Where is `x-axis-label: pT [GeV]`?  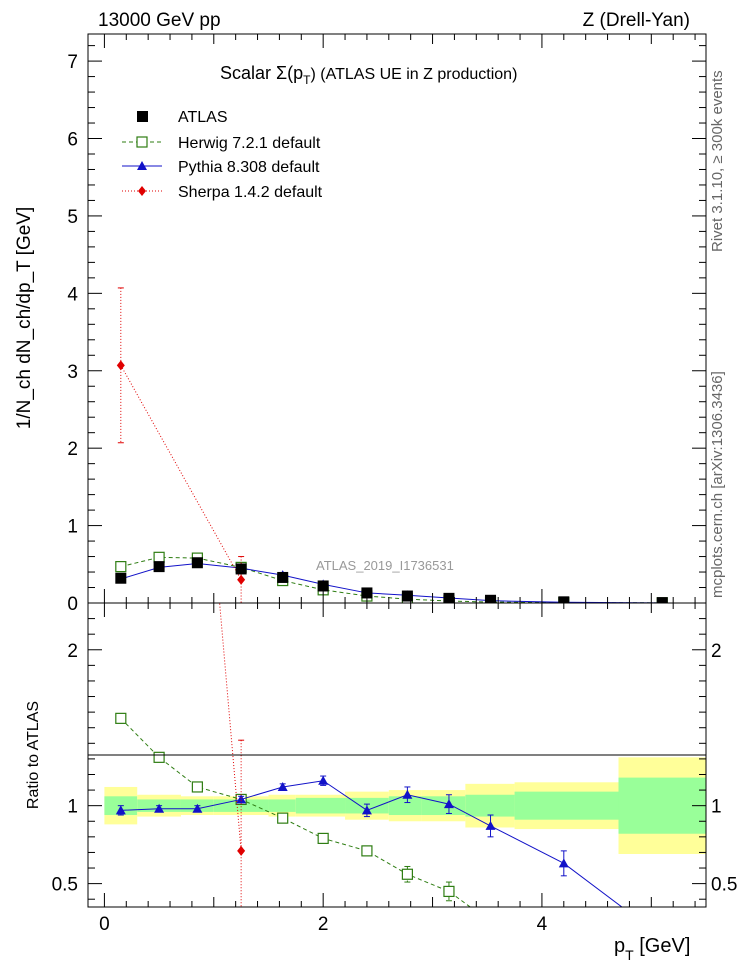 x-axis-label: pT [GeV] is located at coordinates (652, 949).